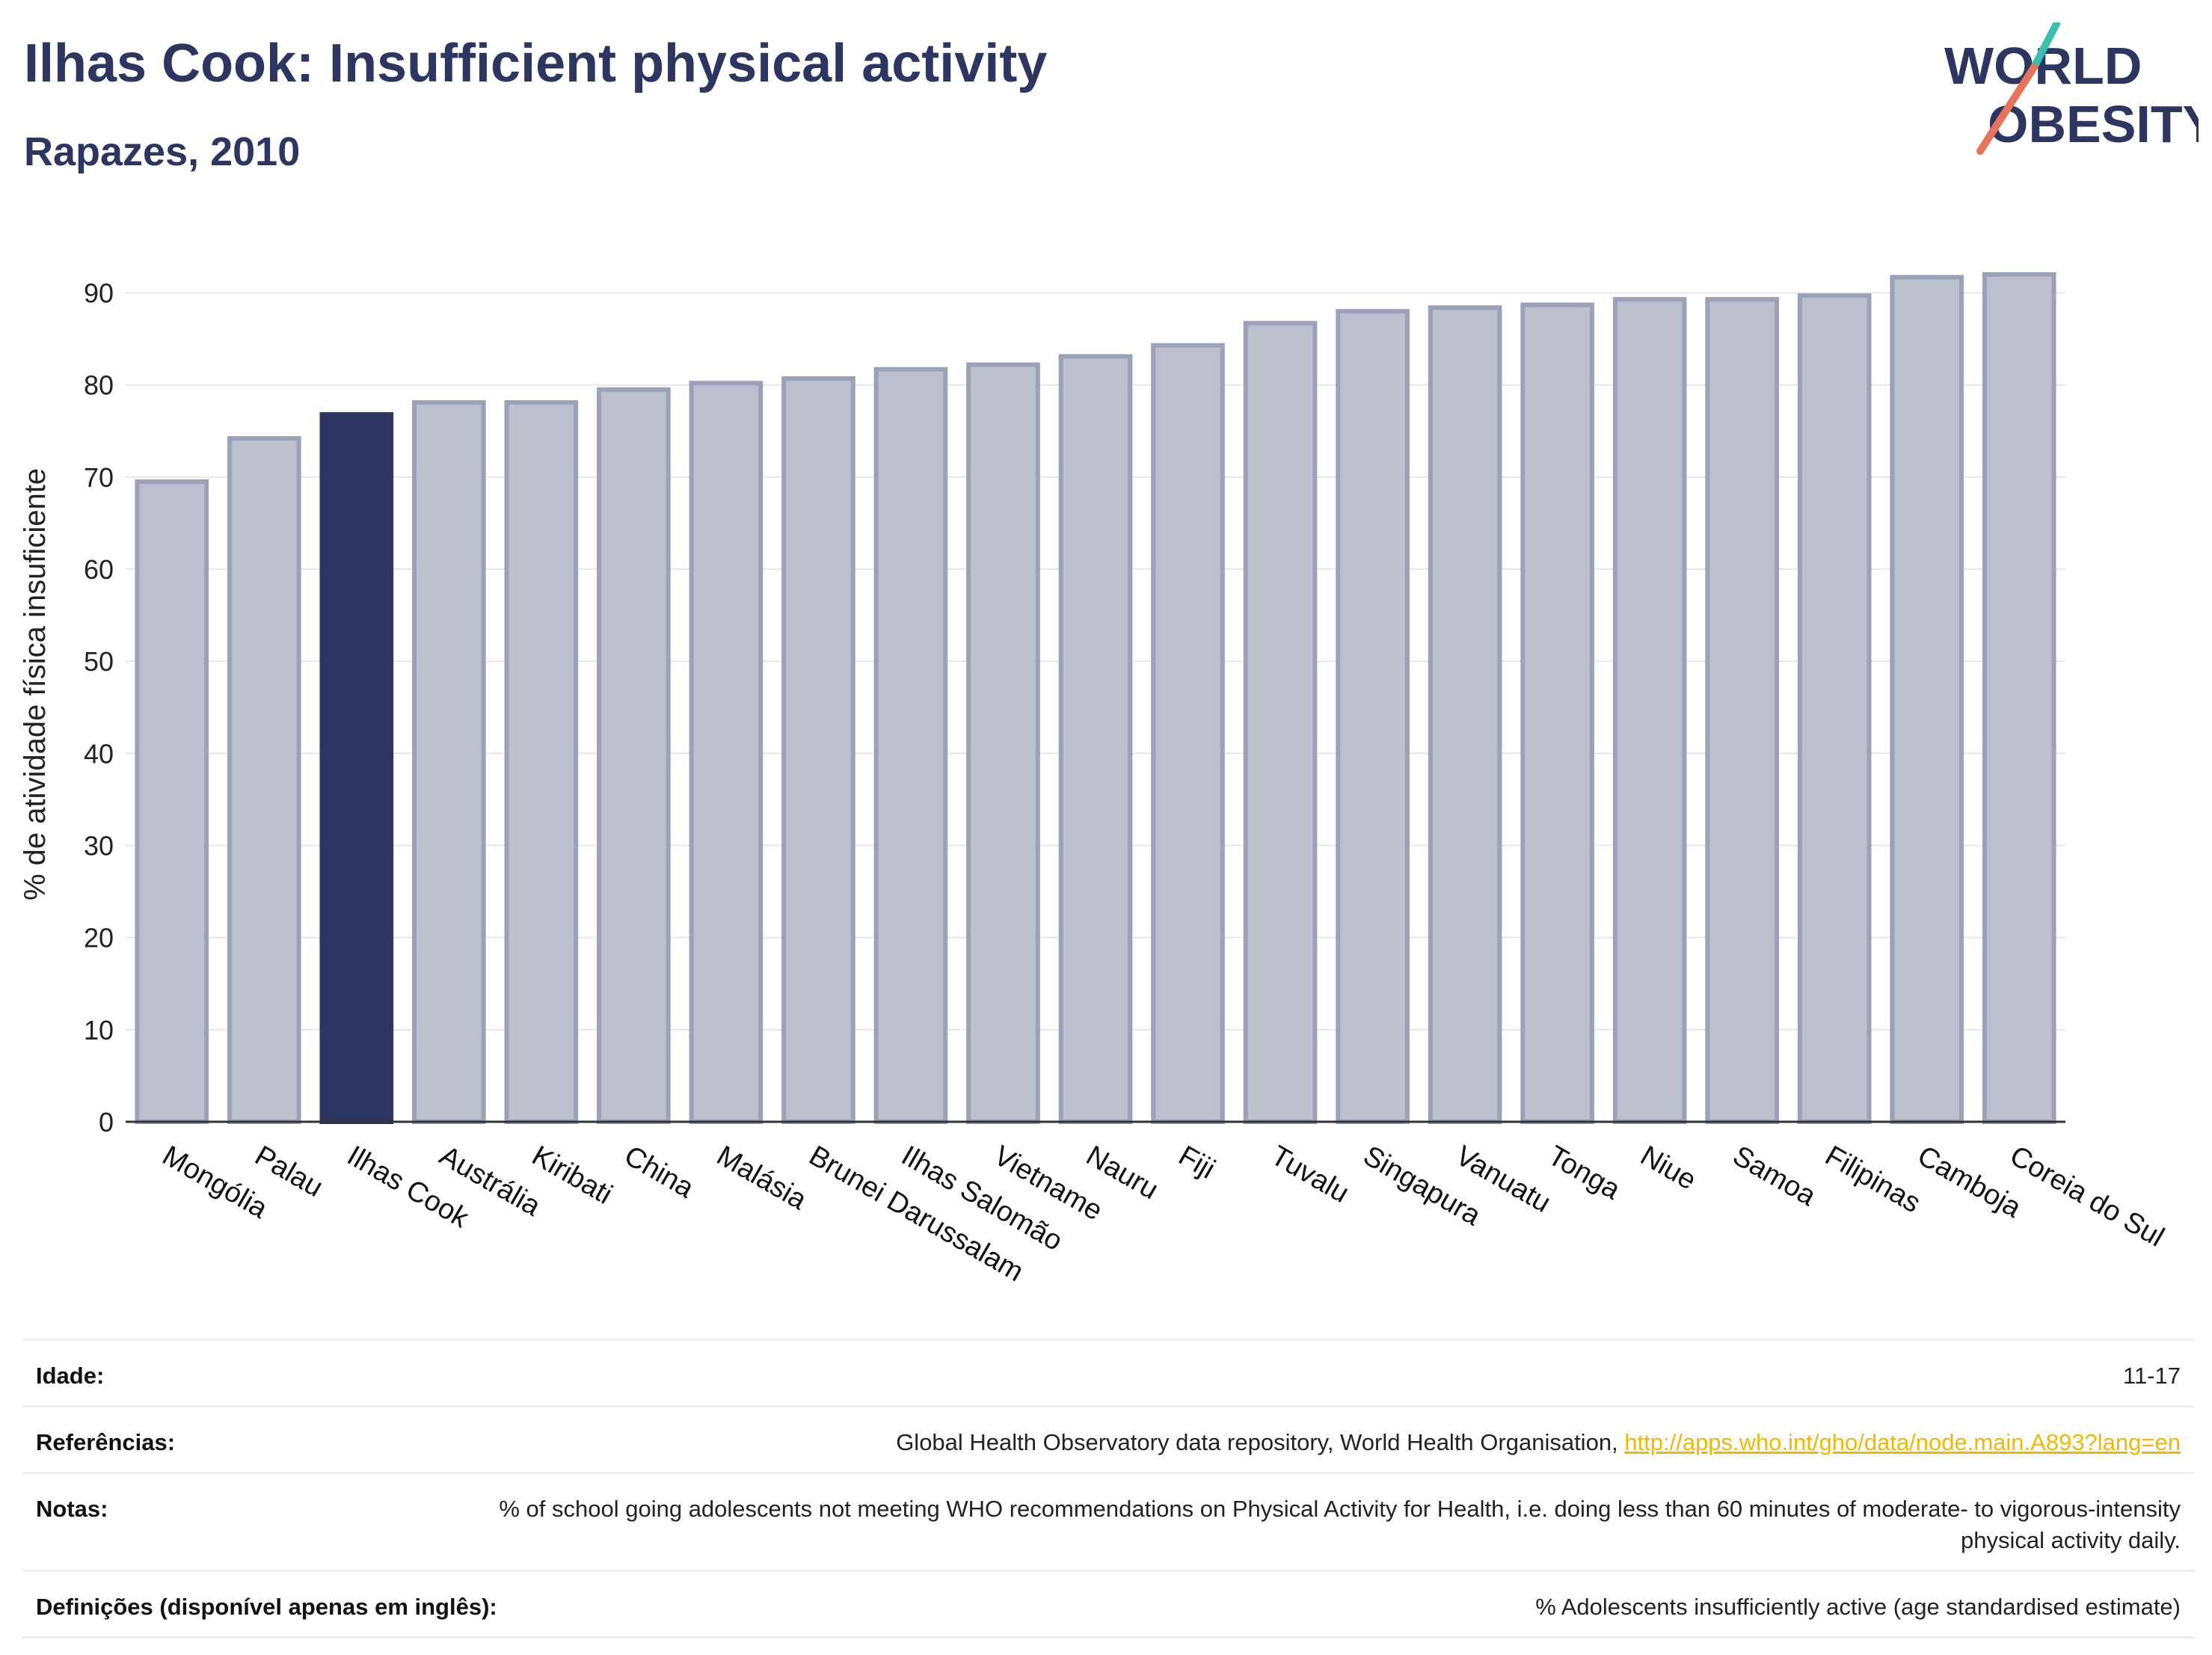  What do you see at coordinates (99, 1030) in the screenshot?
I see `y-tick-label: 10` at bounding box center [99, 1030].